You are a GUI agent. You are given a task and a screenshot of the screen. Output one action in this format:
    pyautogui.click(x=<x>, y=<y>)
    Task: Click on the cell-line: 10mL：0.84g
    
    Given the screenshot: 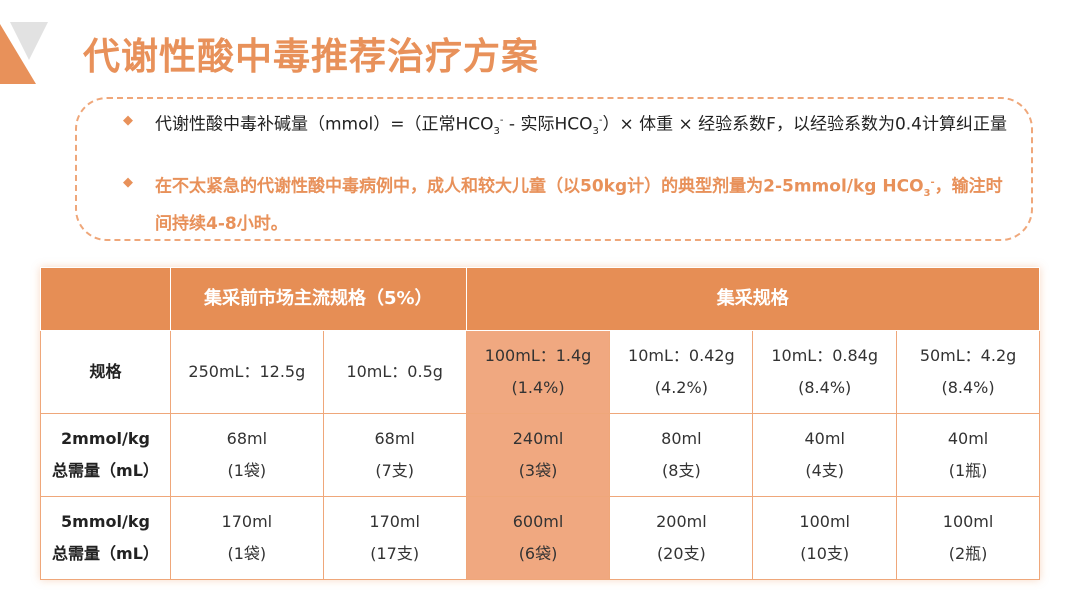 What is the action you would take?
    pyautogui.click(x=825, y=355)
    